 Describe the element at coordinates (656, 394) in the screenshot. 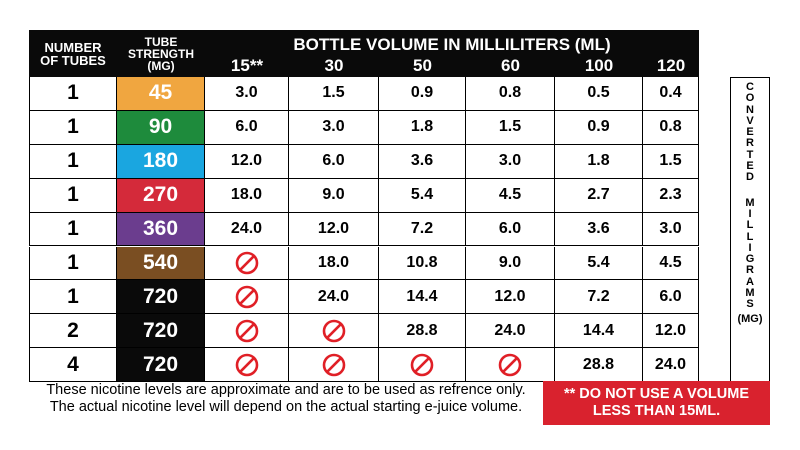

I see `warning-line-1: ** DO NOT USE A VOLUME` at that location.